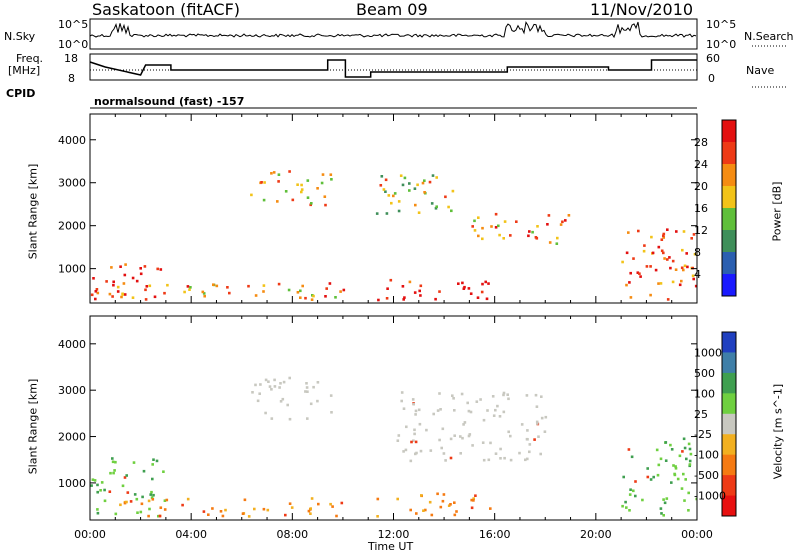 Image resolution: width=800 pixels, height=554 pixels. I want to click on freq-tick-lo: 8, so click(71, 78).